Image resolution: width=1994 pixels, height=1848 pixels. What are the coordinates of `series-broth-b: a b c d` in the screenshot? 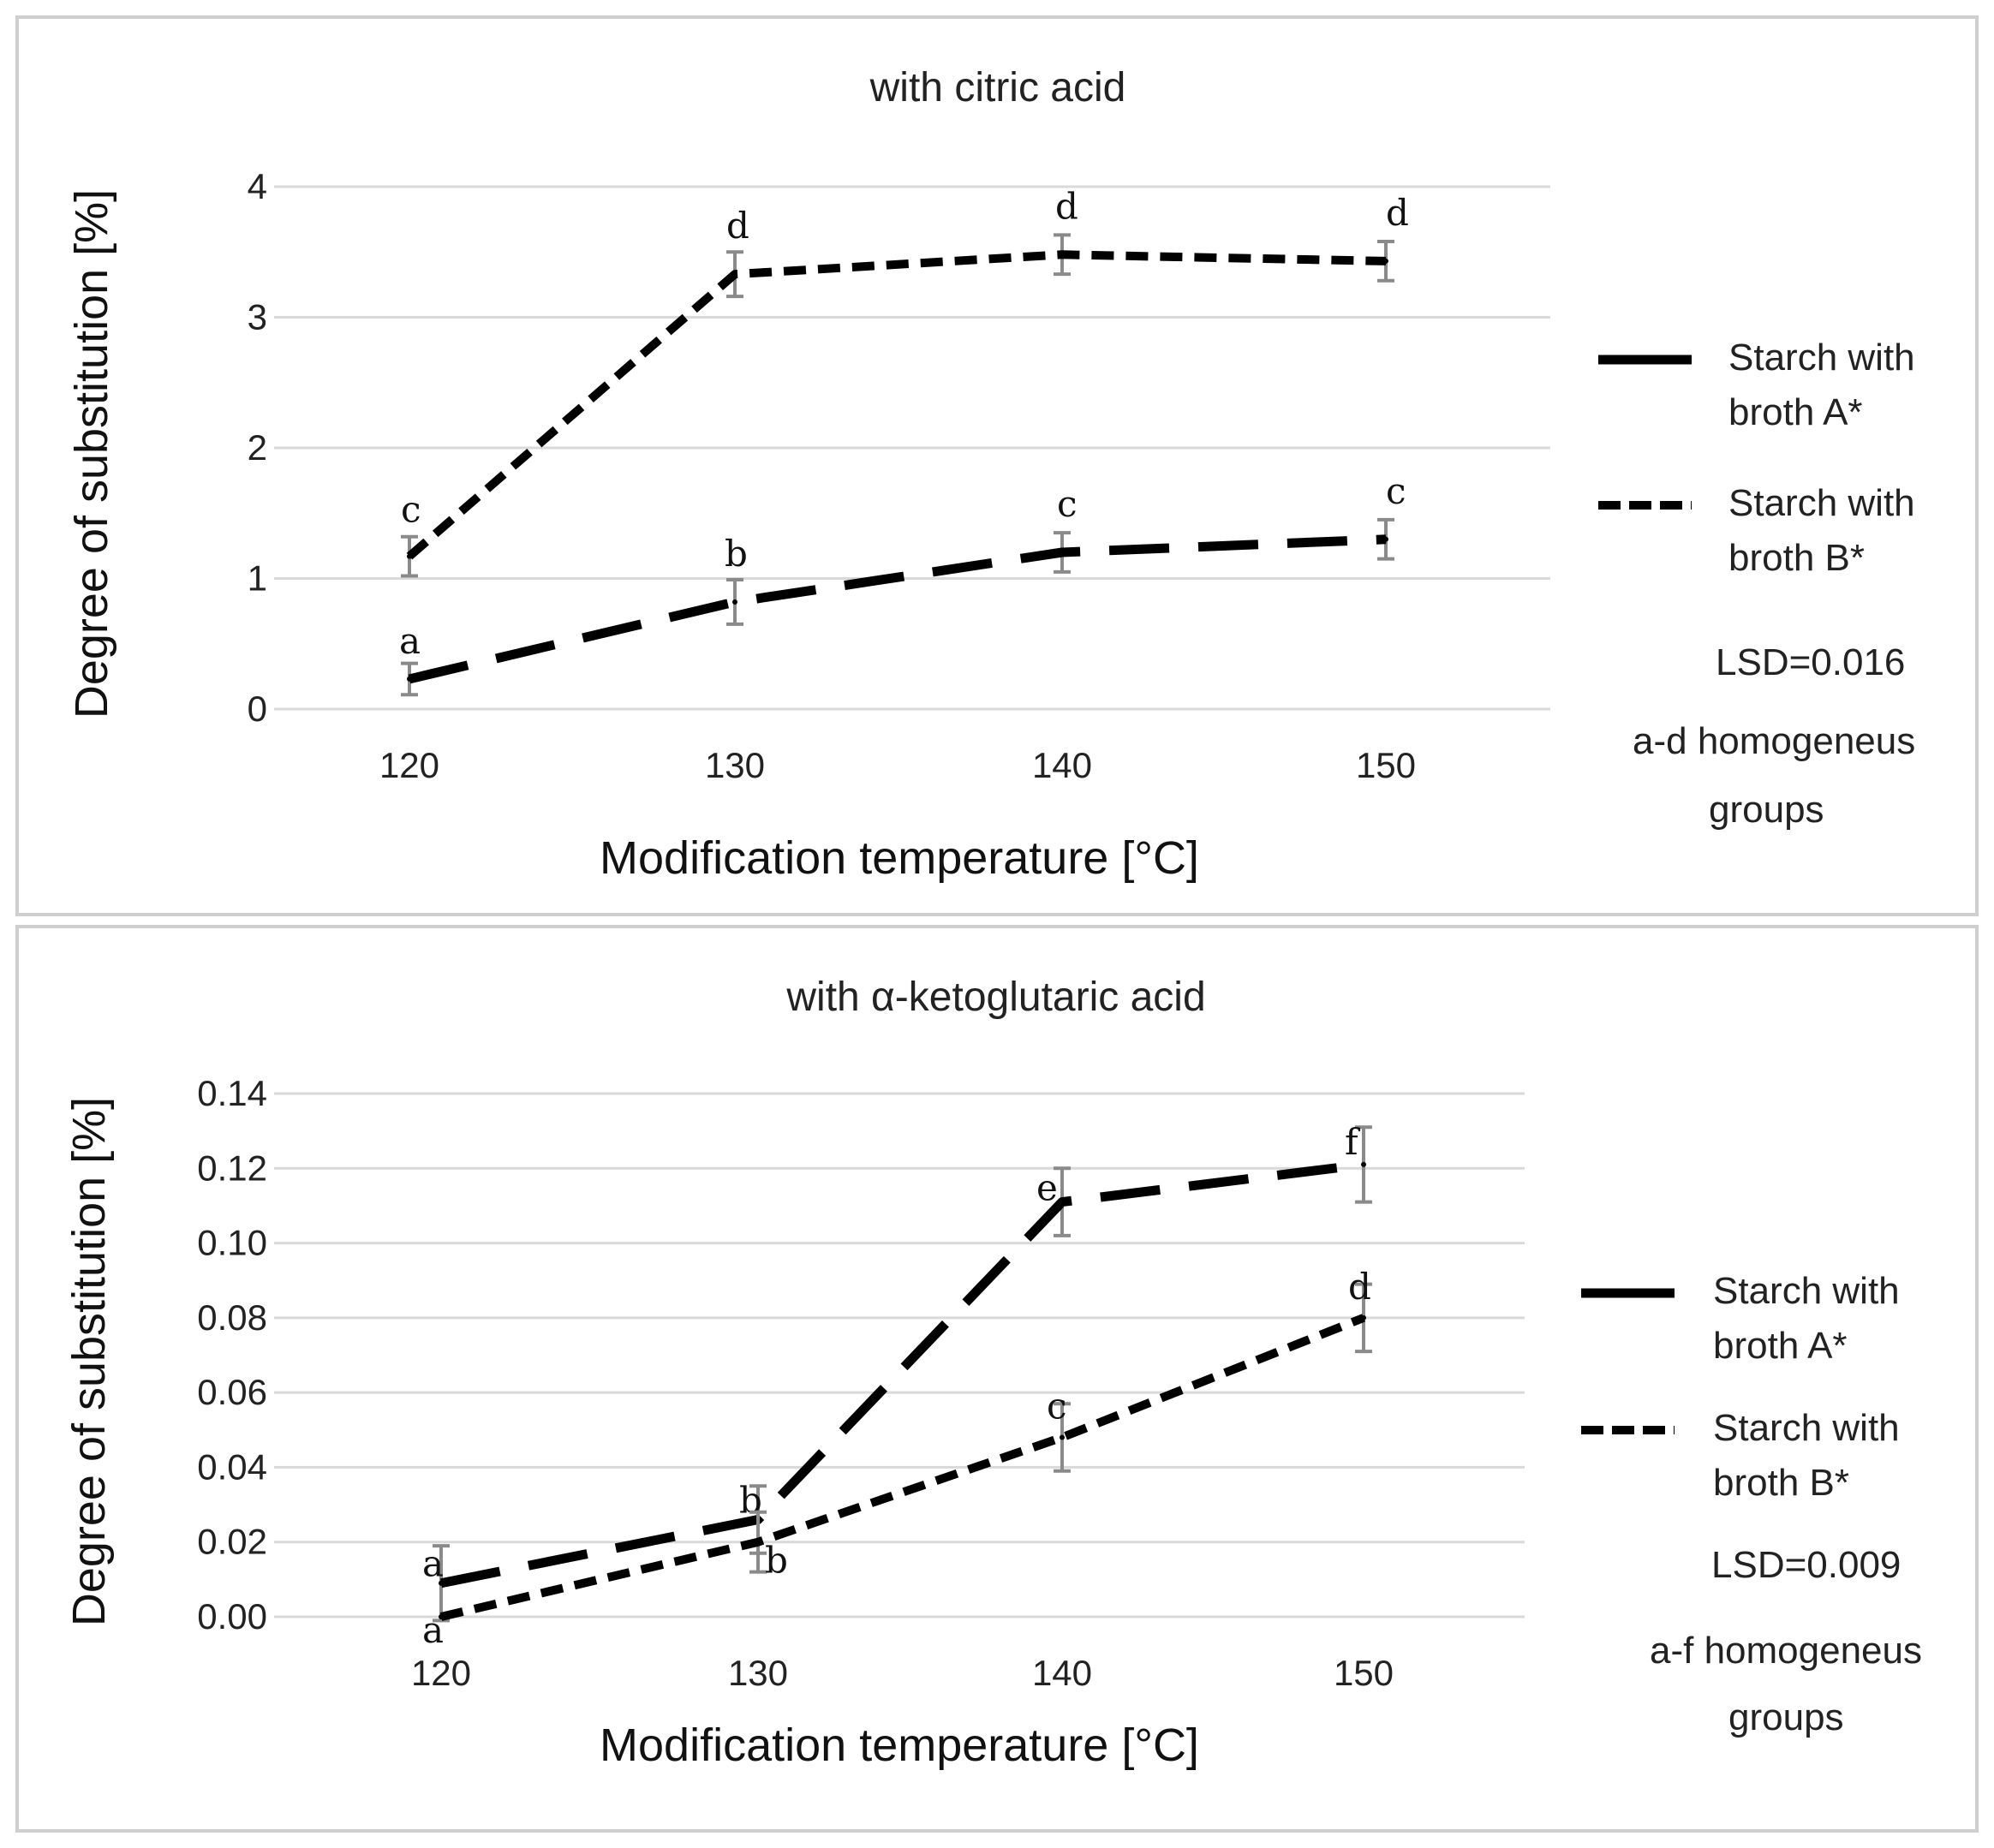 It's located at (897, 1458).